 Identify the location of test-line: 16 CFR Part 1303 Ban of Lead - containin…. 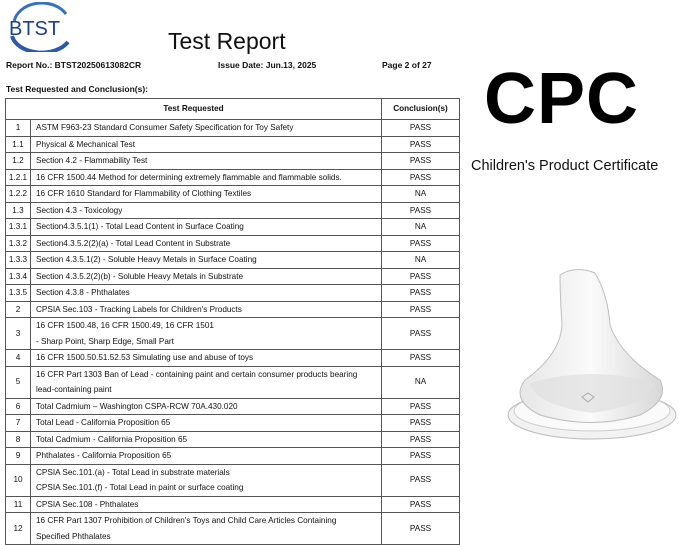
(197, 374).